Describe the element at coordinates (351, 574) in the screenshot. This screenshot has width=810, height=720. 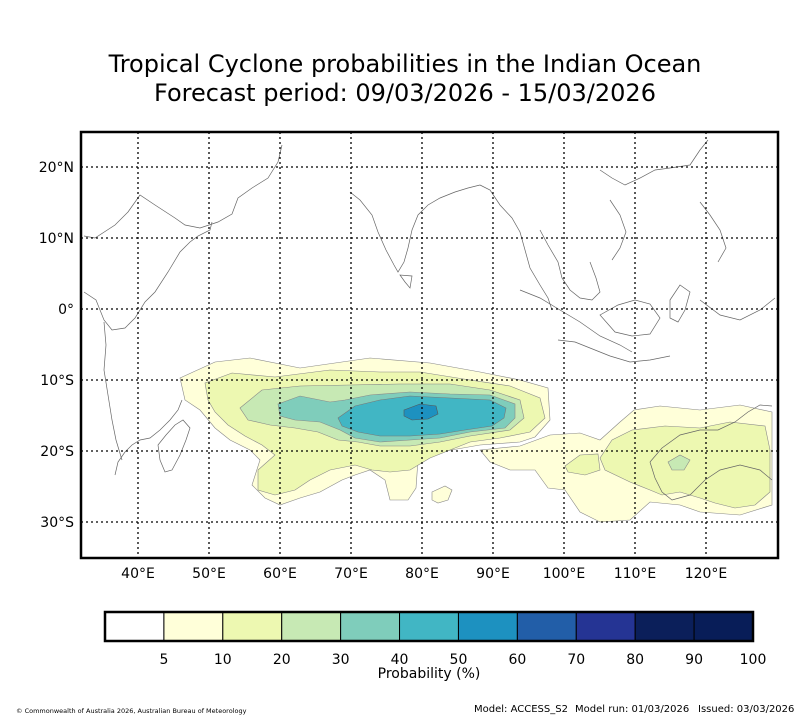
I see `lon-label-70e: 70°E` at that location.